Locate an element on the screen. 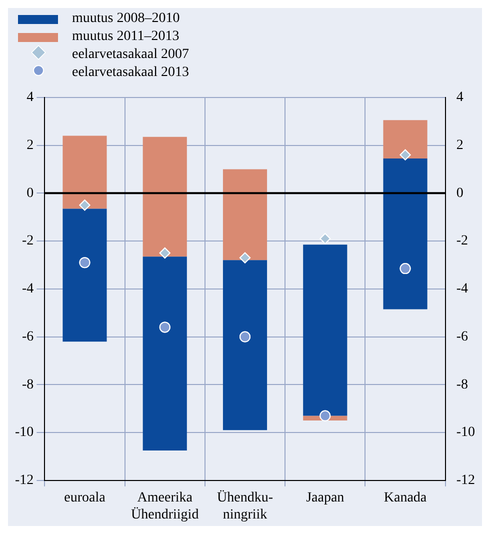 Image resolution: width=490 pixels, height=538 pixels. y-tick-label: -4 is located at coordinates (28, 289).